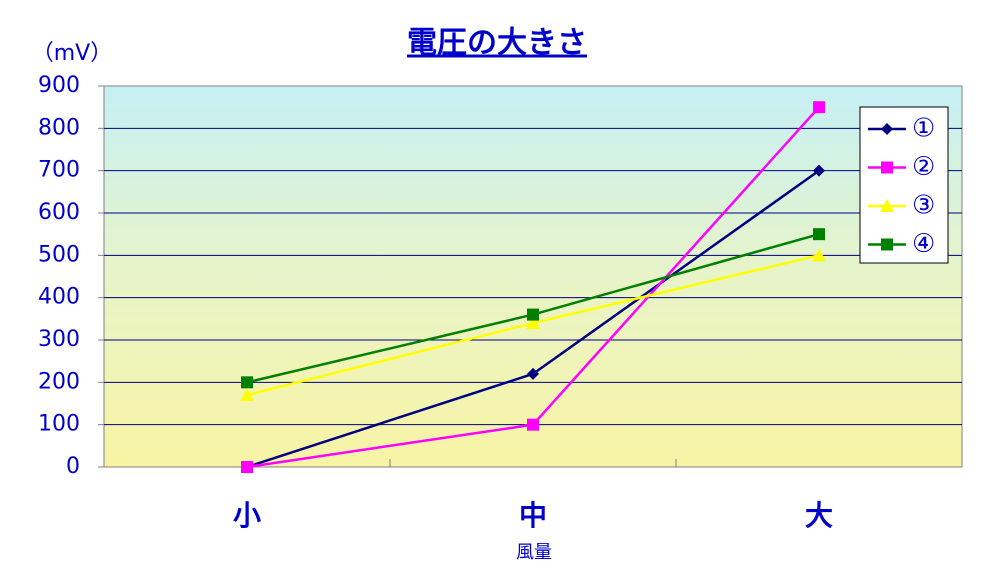 This screenshot has width=997, height=576. What do you see at coordinates (923, 167) in the screenshot?
I see `legend-label: ②` at bounding box center [923, 167].